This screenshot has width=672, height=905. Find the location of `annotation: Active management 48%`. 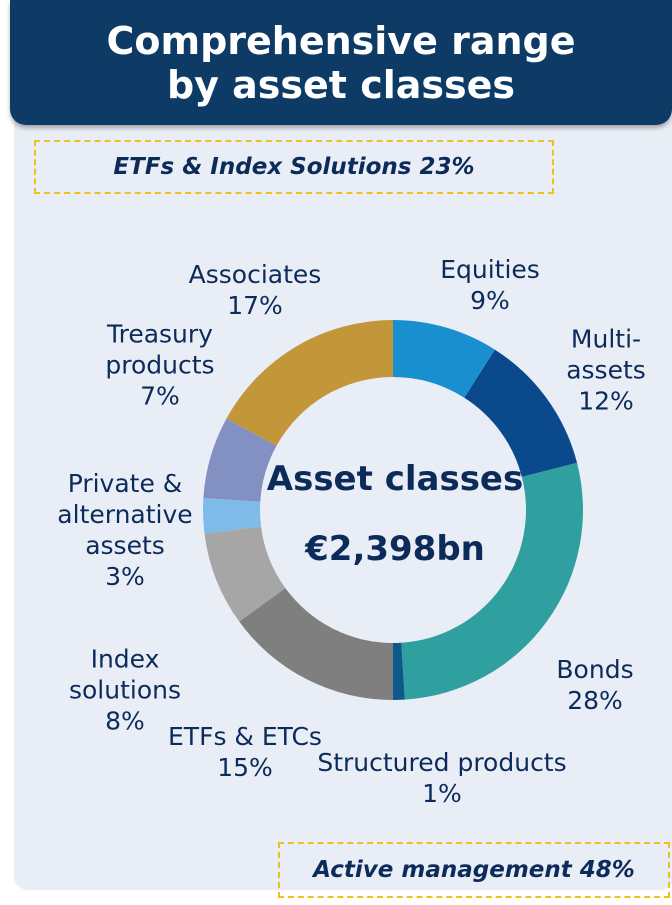

annotation: Active management 48% is located at coordinates (474, 870).